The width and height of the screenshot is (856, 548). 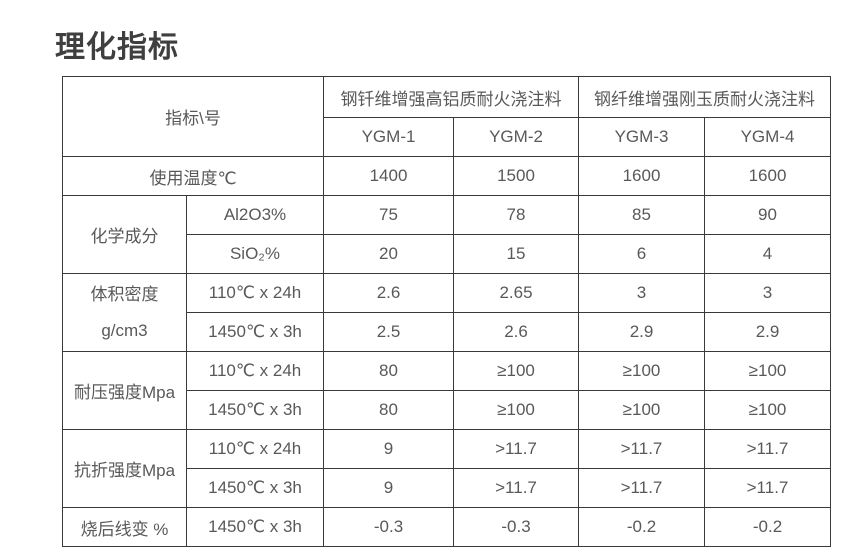 I want to click on value-cell: 90, so click(x=768, y=215).